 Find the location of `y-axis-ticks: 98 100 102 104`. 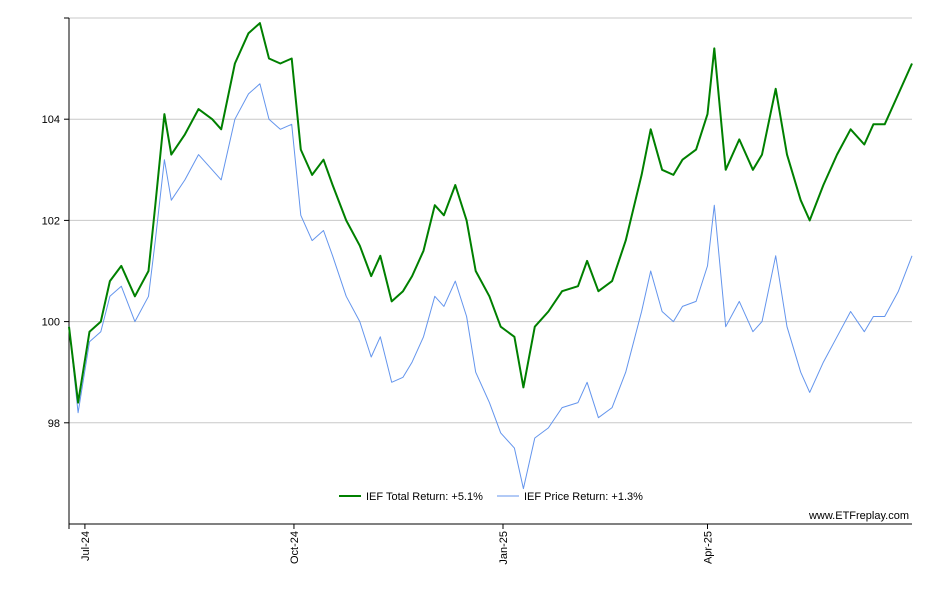

y-axis-ticks: 98 100 102 104 is located at coordinates (55, 223).